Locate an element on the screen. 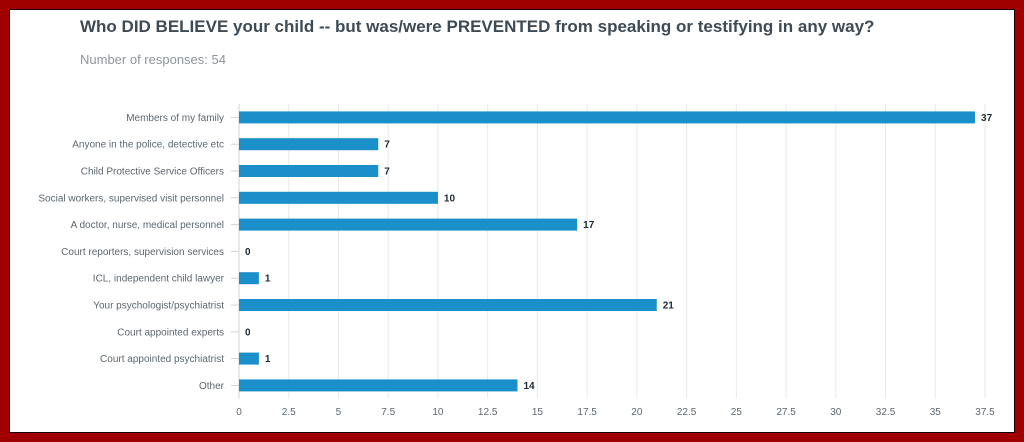 This screenshot has width=1024, height=442. x-tick-label: 32.5 is located at coordinates (886, 412).